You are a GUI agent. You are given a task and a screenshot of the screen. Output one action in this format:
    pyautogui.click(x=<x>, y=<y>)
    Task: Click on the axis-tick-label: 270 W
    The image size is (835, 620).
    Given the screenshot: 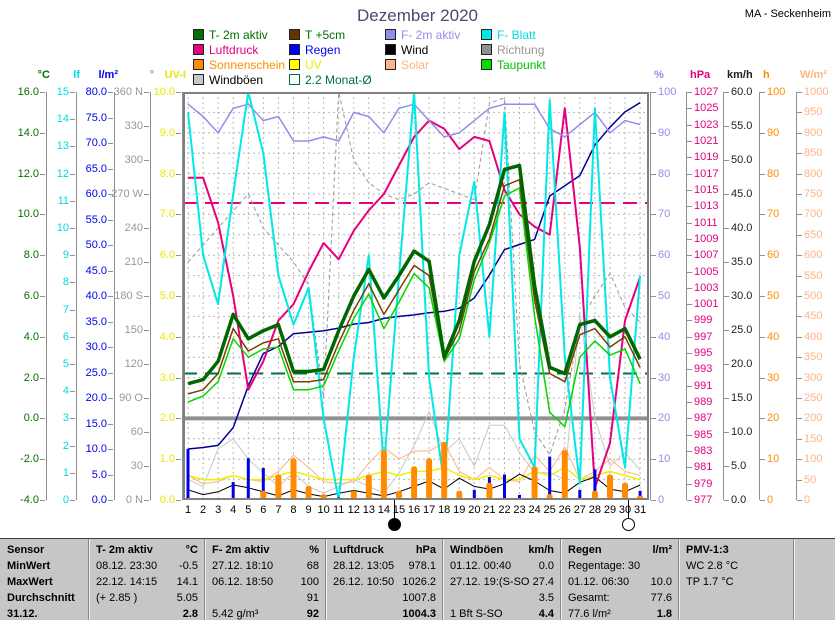 What is the action you would take?
    pyautogui.click(x=127, y=194)
    